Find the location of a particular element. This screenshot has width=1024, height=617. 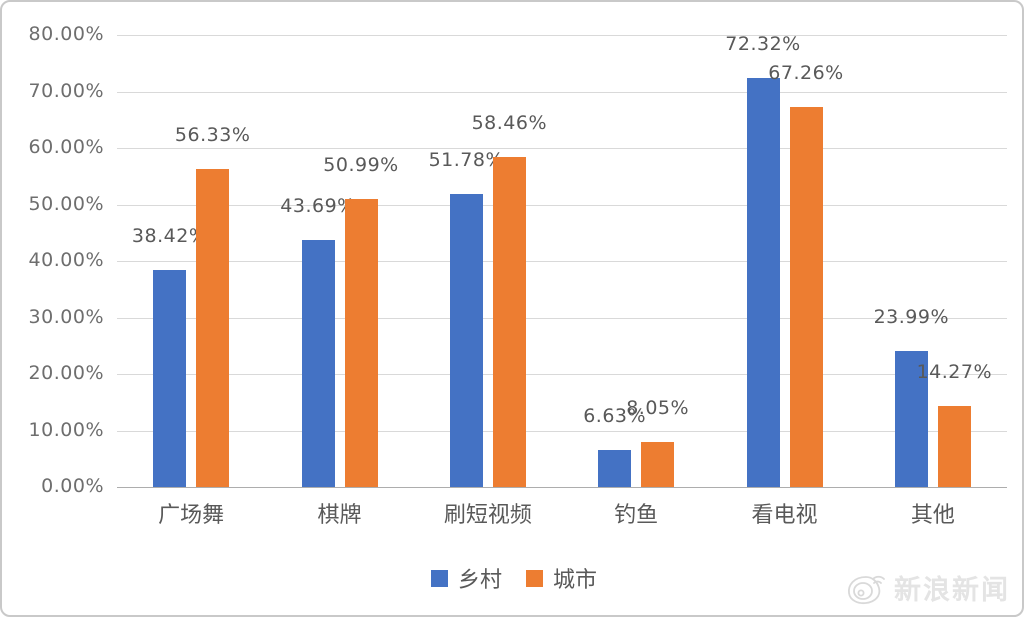

y-axis-tick-label: 20.00% is located at coordinates (66, 373).